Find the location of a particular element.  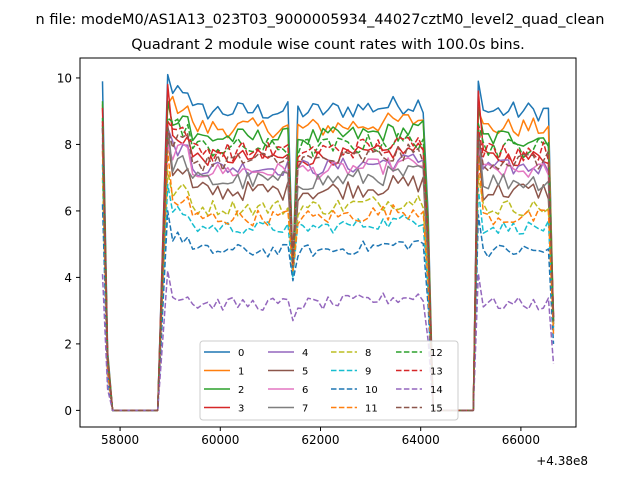

x-tick-label: 58000 is located at coordinates (120, 440).